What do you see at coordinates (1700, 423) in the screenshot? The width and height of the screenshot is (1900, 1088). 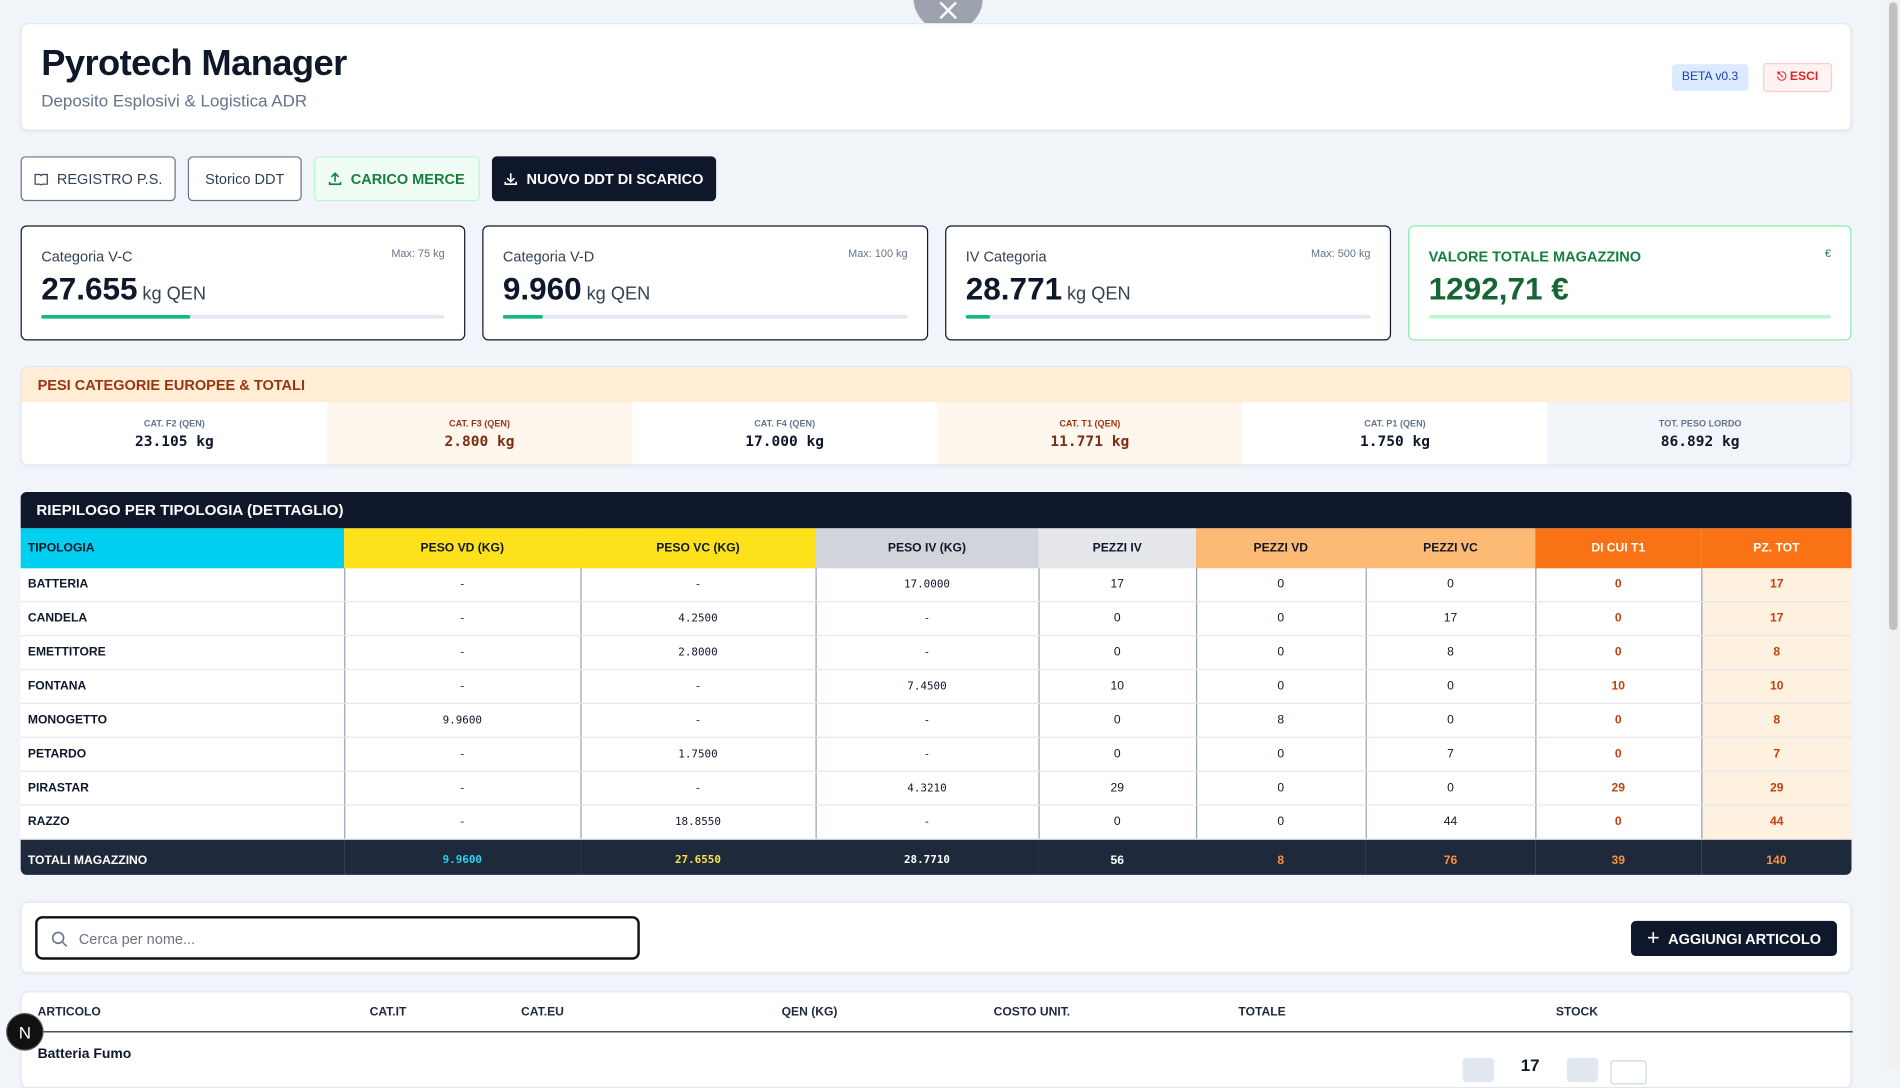 I see `weight-label: TOT. PESO LORDO` at bounding box center [1700, 423].